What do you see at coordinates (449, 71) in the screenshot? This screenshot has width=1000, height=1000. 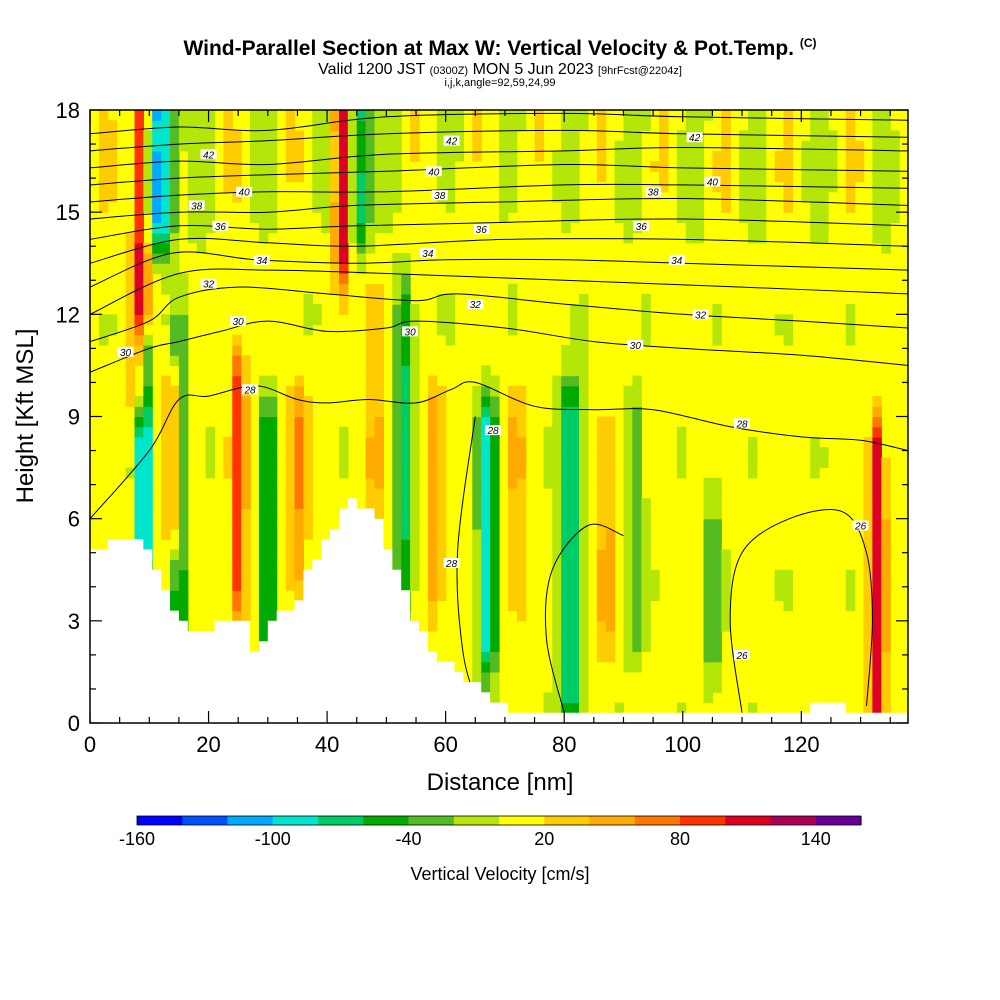 I see `valid-time-utc: (0300Z)` at bounding box center [449, 71].